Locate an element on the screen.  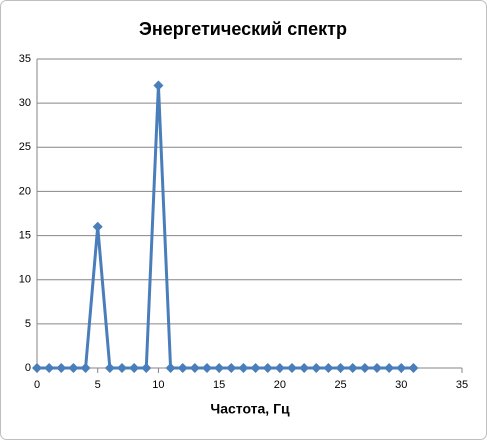
x-tick-label: 35 is located at coordinates (462, 385).